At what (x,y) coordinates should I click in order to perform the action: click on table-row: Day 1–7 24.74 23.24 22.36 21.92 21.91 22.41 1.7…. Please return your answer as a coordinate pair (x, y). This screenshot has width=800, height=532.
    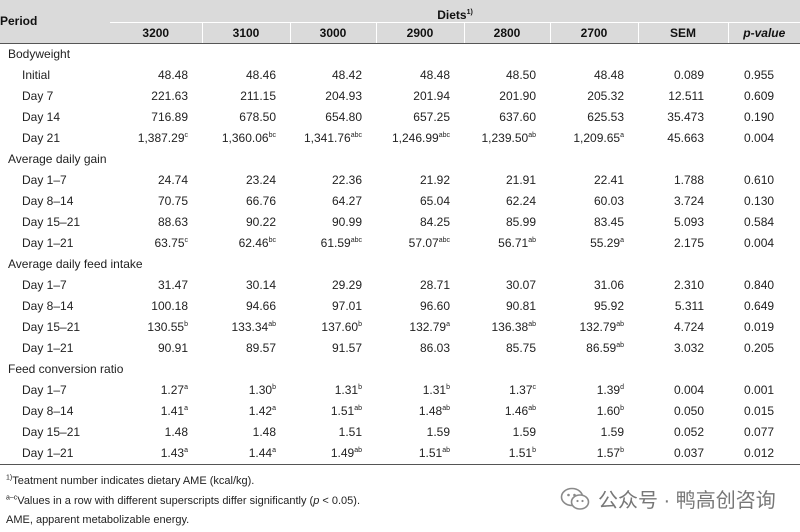
    Looking at the image, I should click on (400, 180).